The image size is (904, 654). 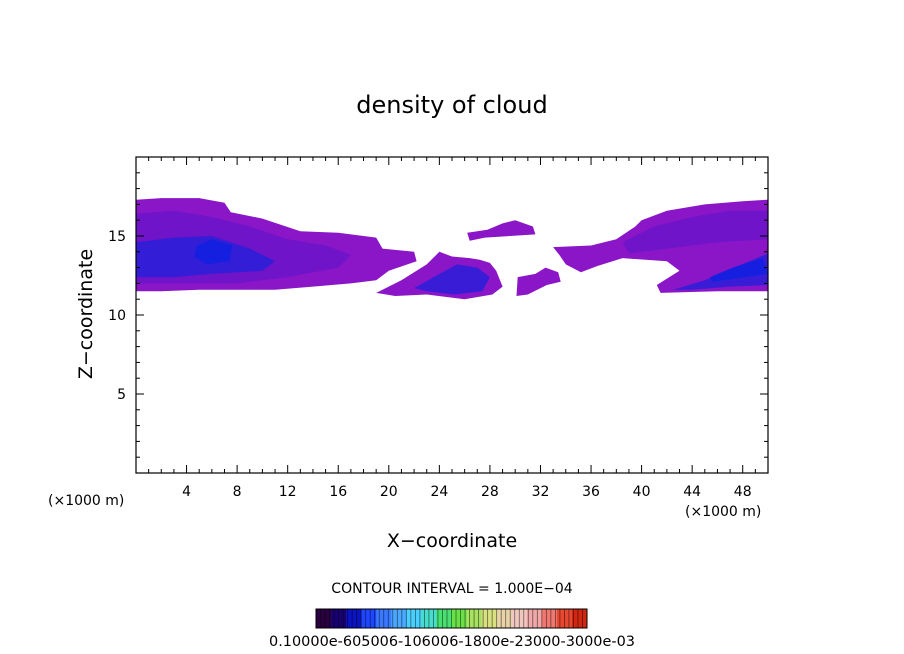 I want to click on x-tick-label: 36, so click(x=591, y=492).